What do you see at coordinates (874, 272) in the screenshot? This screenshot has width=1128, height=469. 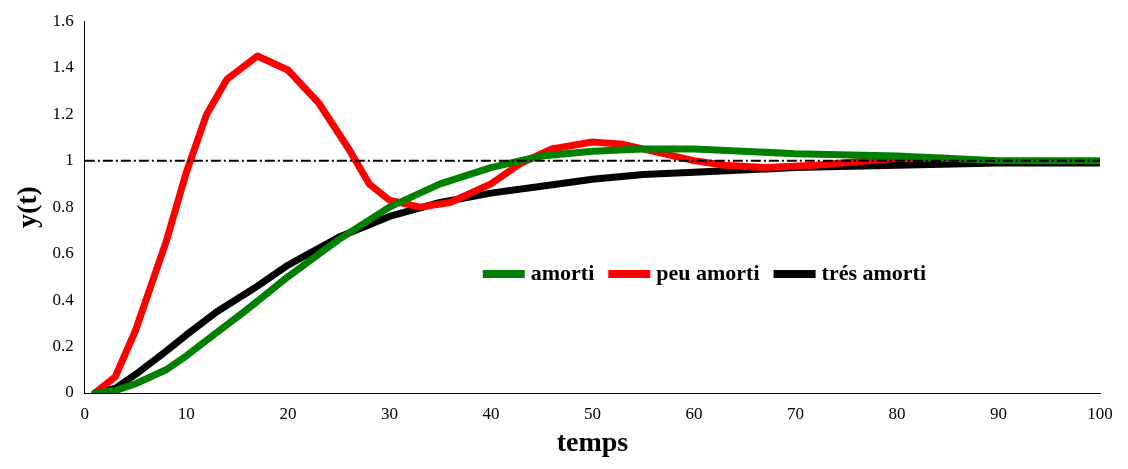 I see `legend-label: trés amorti` at bounding box center [874, 272].